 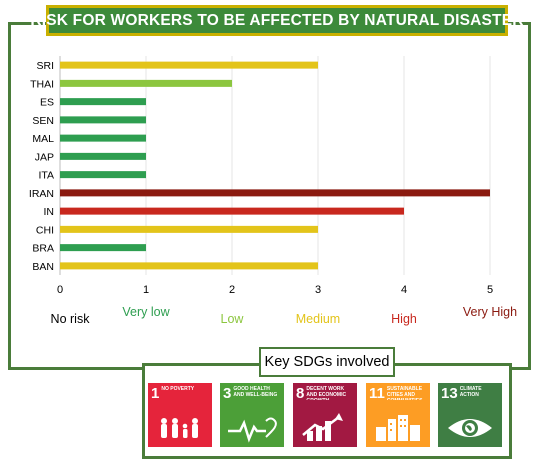 What do you see at coordinates (43, 249) in the screenshot?
I see `category-label: BRA` at bounding box center [43, 249].